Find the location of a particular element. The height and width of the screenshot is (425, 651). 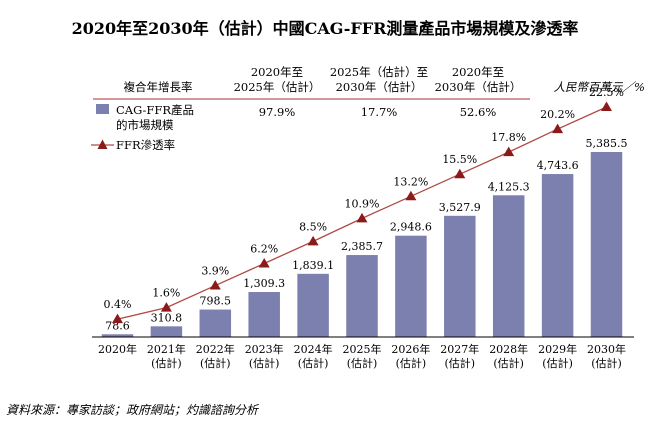

bar-value-label-7: 2,948.6 is located at coordinates (411, 227).